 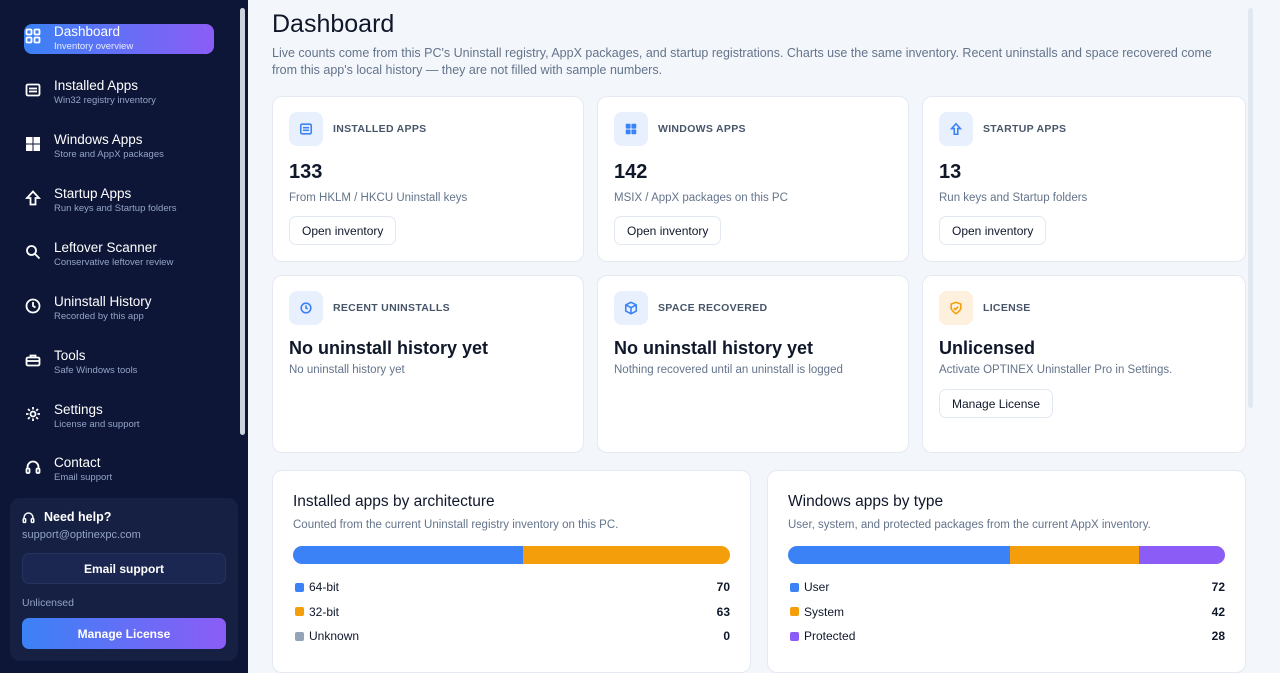 What do you see at coordinates (119, 309) in the screenshot?
I see `sidebar-item-uninstall-history: Uninstall History Recorded by this app` at bounding box center [119, 309].